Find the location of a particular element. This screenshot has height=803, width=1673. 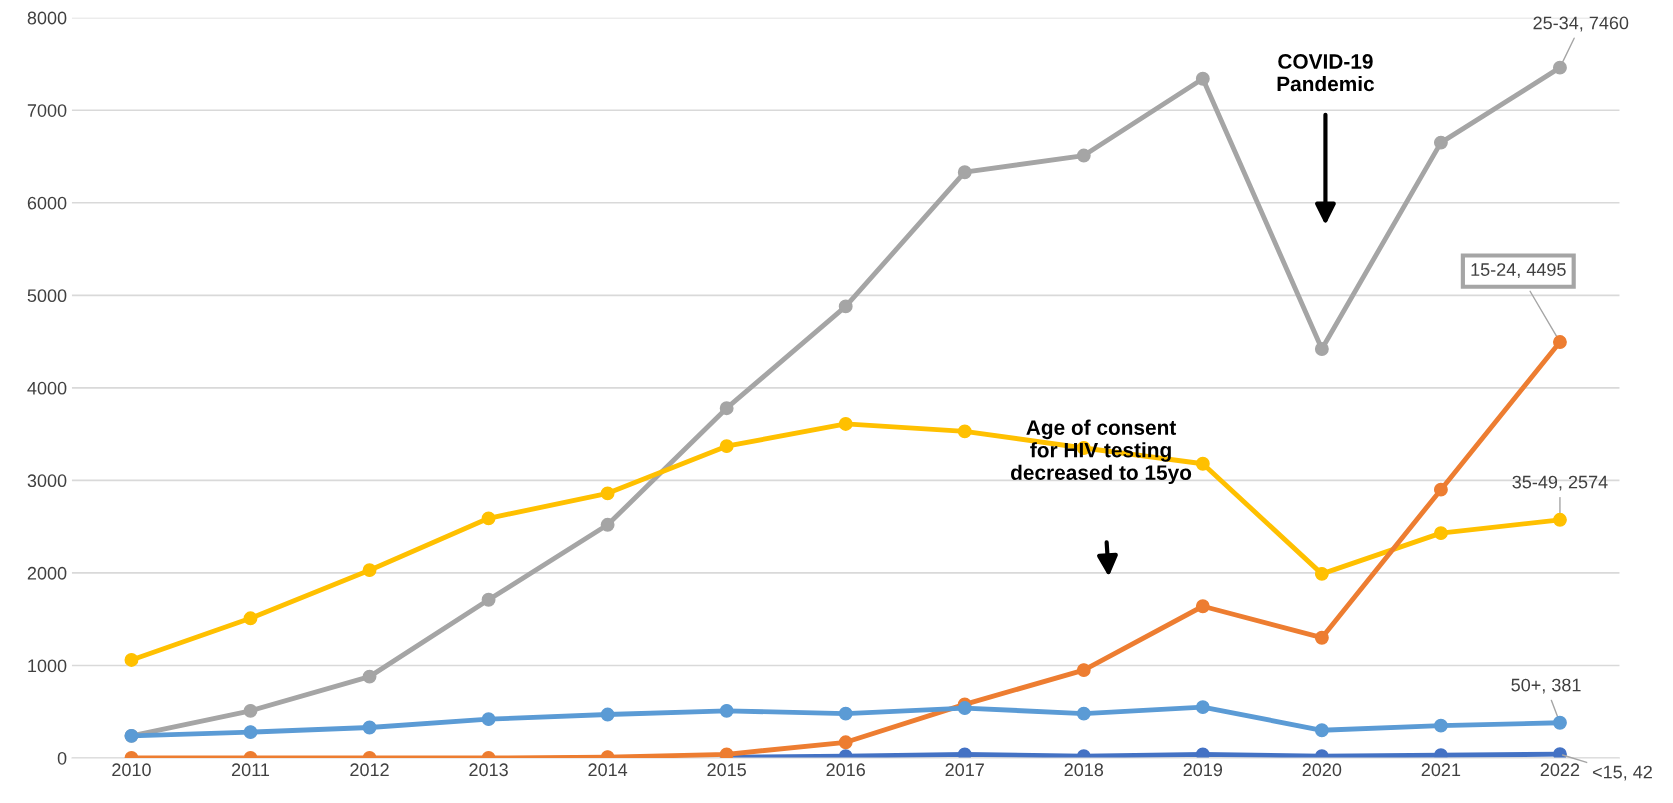

y-tick-label: 4000 is located at coordinates (47, 388).